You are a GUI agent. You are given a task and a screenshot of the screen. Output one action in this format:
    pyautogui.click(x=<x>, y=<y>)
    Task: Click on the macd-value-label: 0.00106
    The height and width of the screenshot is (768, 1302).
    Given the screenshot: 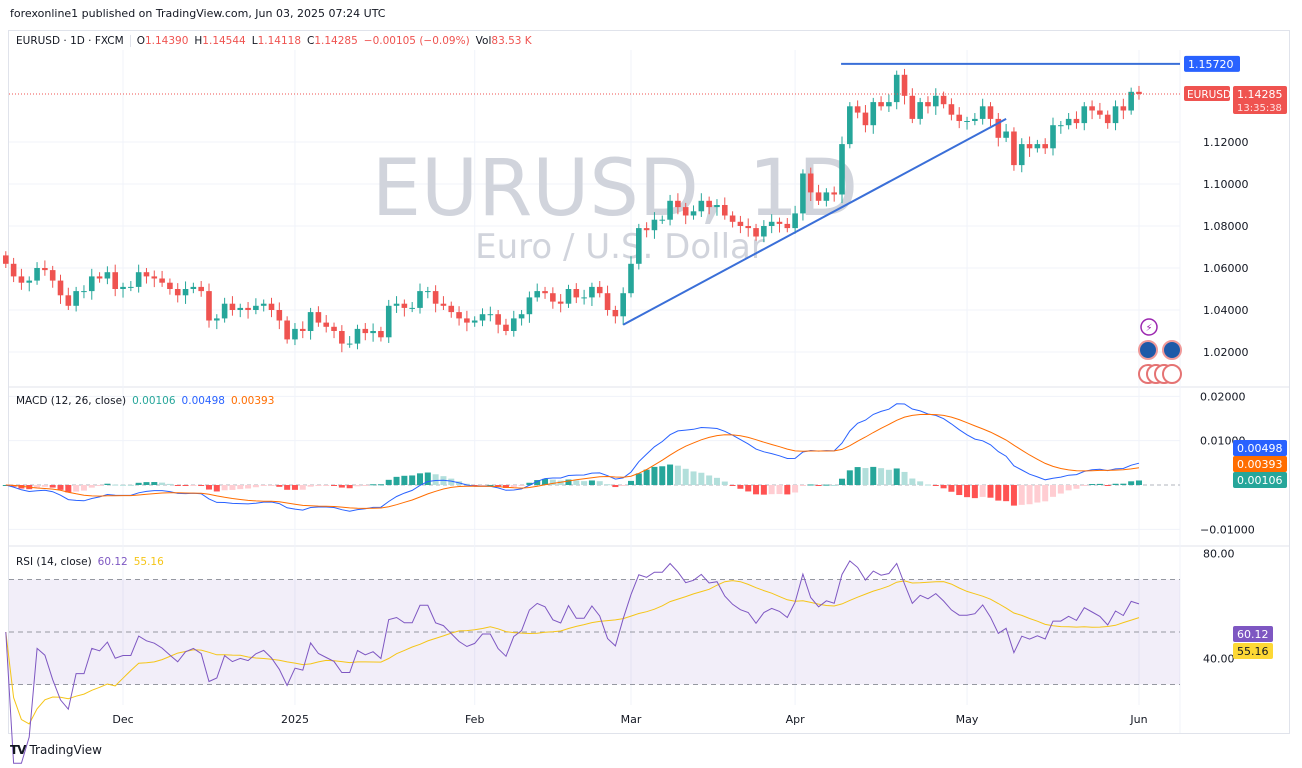 What is the action you would take?
    pyautogui.click(x=1260, y=480)
    